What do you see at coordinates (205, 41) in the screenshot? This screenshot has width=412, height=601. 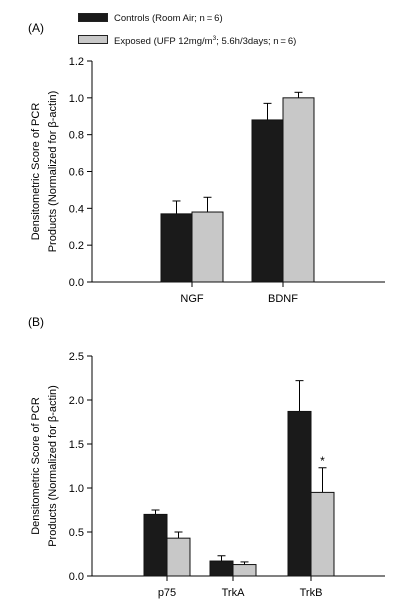 I see `legend-label-exposed: Exposed (UFP 12mg/m3; 5.6h/3days; n = 6)` at bounding box center [205, 41].